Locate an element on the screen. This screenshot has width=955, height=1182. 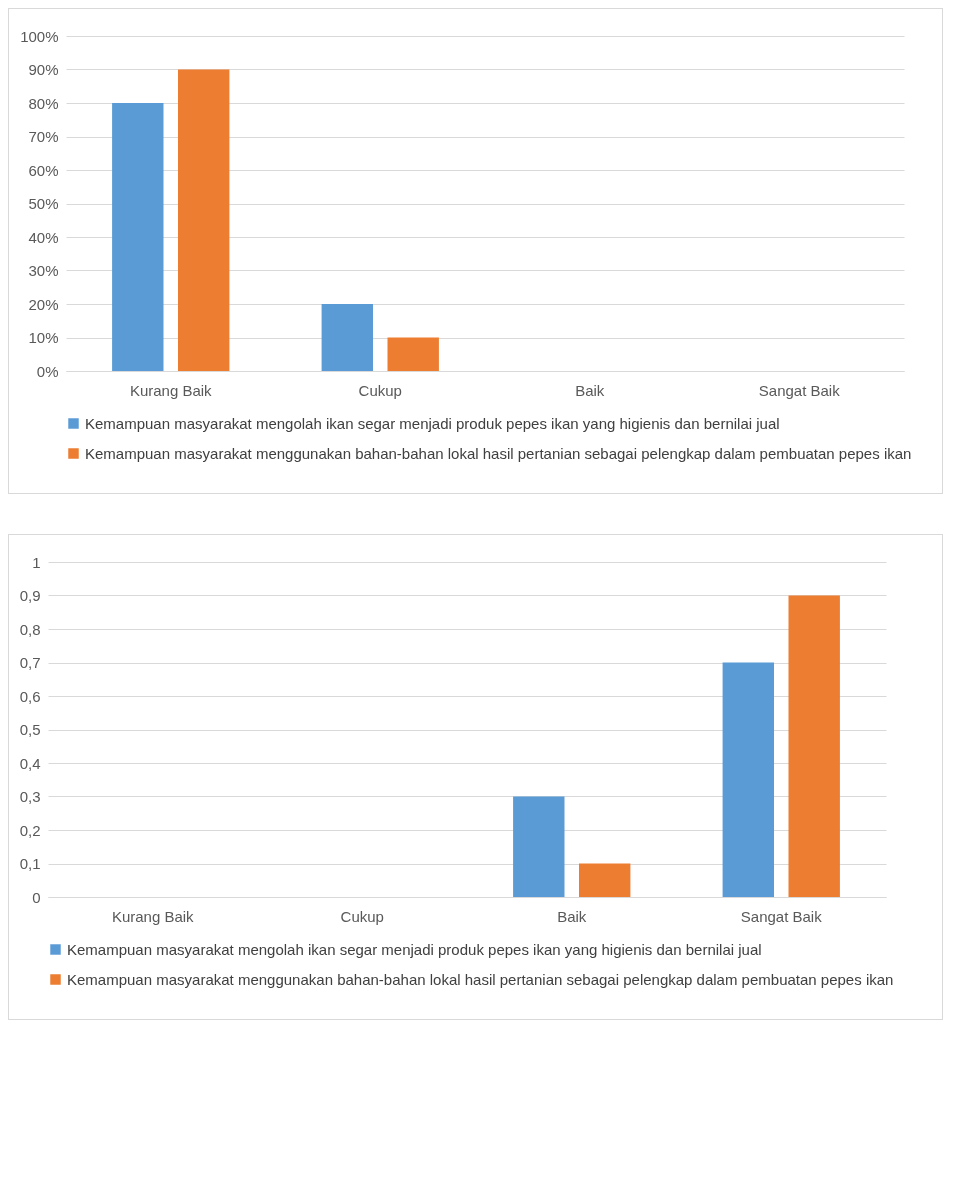
y-tick-label: 1 is located at coordinates (36, 562).